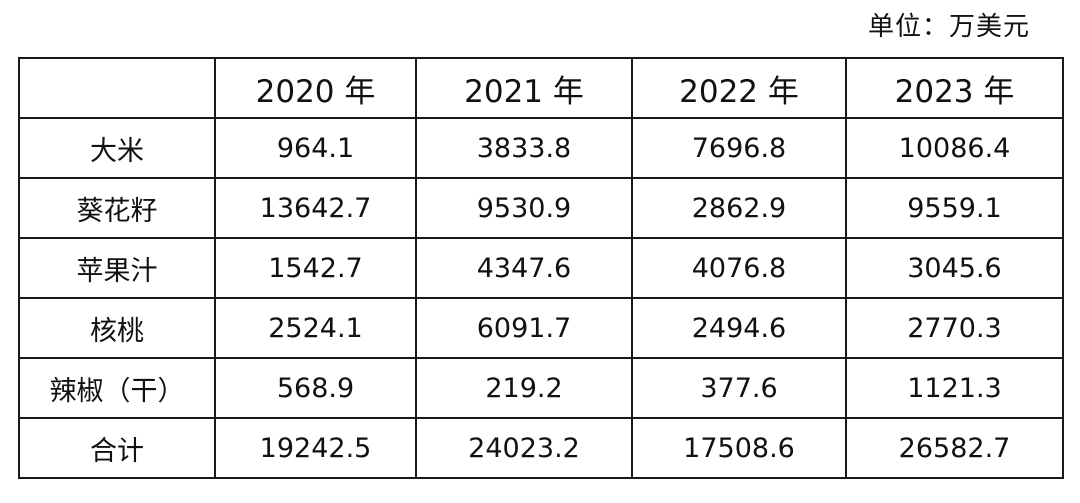 The image size is (1080, 503). I want to click on table-cell: 1121.3, so click(954, 388).